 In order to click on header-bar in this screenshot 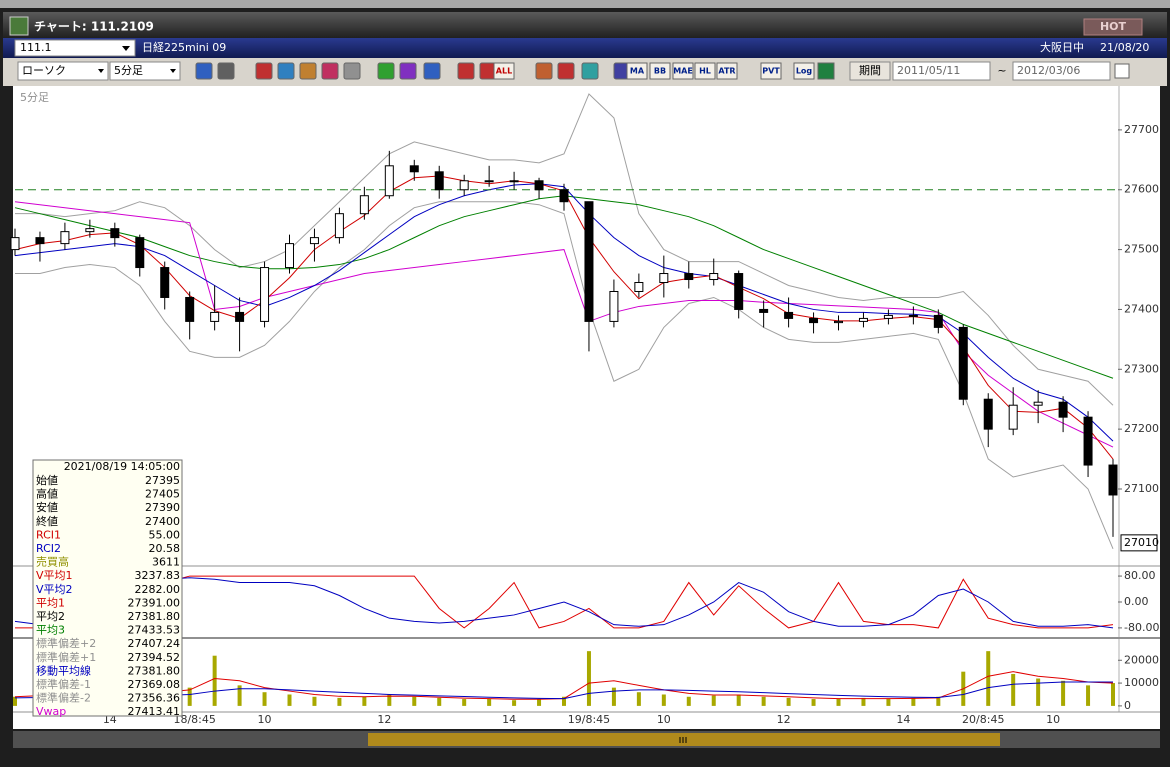, I will do `click(585, 48)`.